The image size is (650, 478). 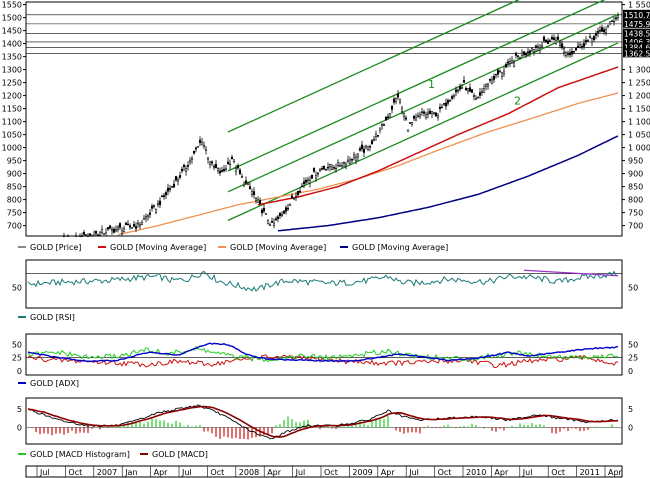 What do you see at coordinates (633, 358) in the screenshot?
I see `adx-right-tick-label: 25` at bounding box center [633, 358].